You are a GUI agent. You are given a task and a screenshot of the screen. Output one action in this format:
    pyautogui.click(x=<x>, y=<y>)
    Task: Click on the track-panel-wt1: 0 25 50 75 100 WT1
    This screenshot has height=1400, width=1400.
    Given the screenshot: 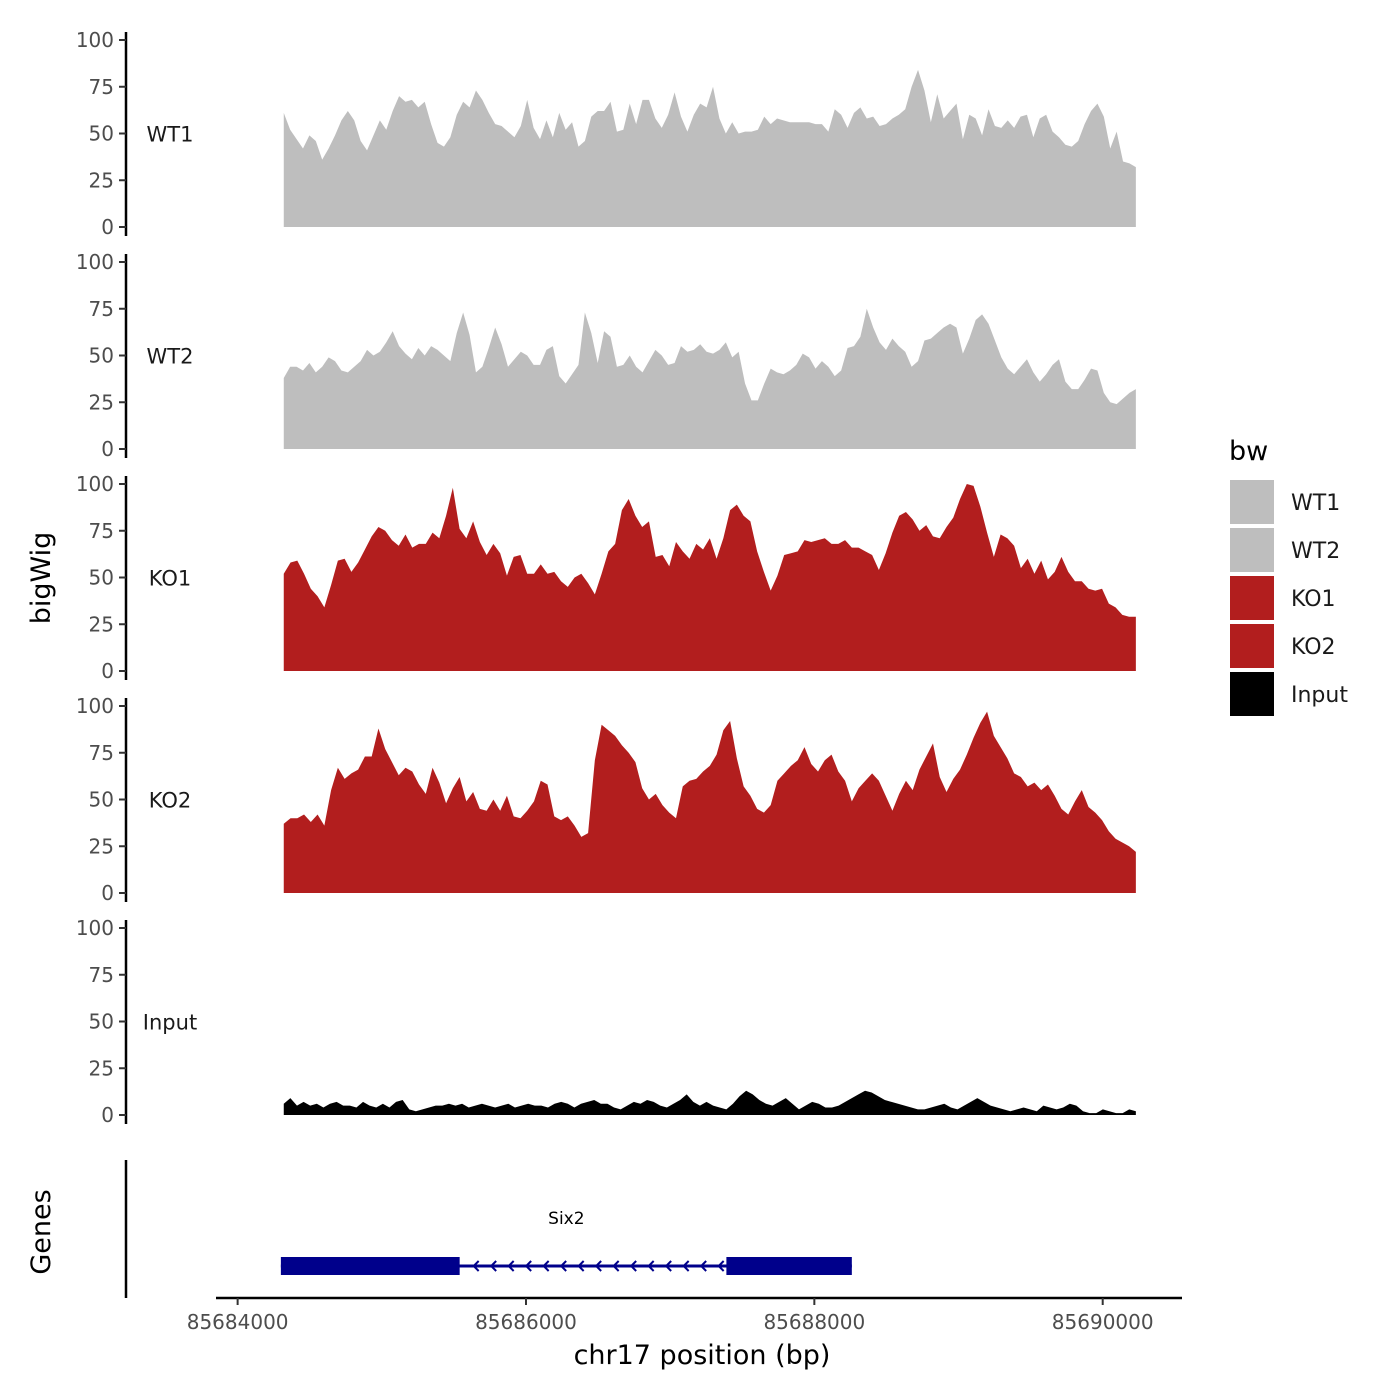 What is the action you would take?
    pyautogui.click(x=606, y=133)
    